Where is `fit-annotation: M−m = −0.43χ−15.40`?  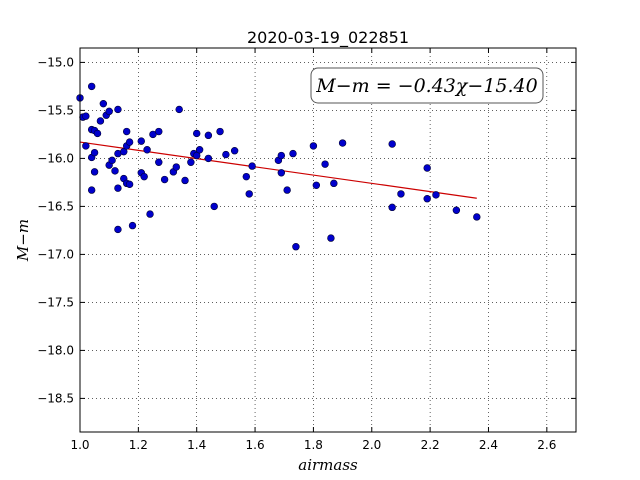
fit-annotation: M−m = −0.43χ−15.40 is located at coordinates (427, 85).